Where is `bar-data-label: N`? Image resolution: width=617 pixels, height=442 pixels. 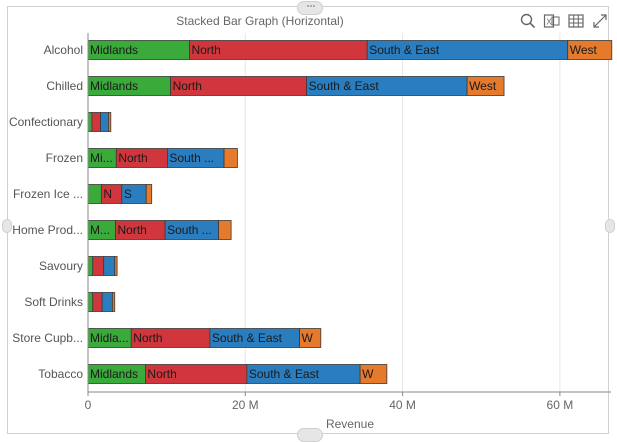 bar-data-label: N is located at coordinates (107, 194).